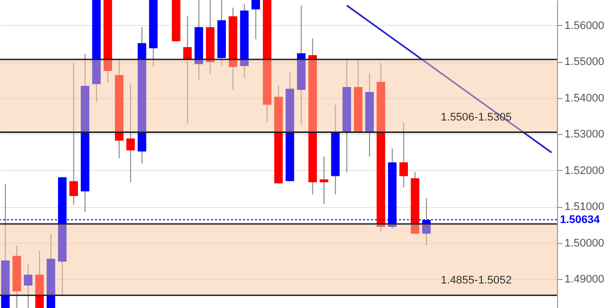 The width and height of the screenshot is (610, 308). I want to click on y-tick-label: 1.50000, so click(584, 243).